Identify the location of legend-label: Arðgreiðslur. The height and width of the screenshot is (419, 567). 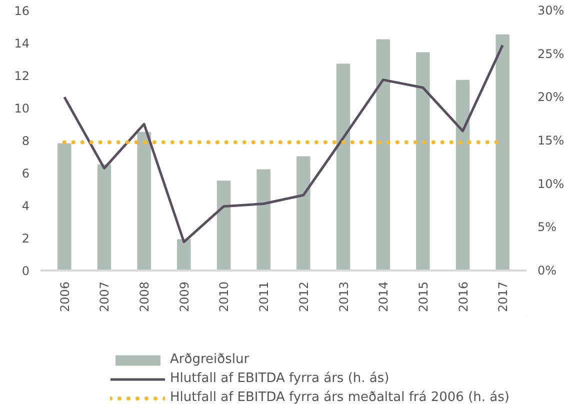
(210, 359).